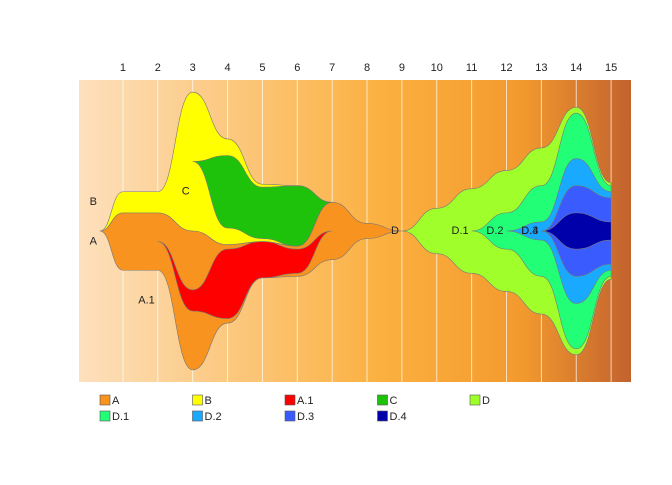 The height and width of the screenshot is (485, 672). What do you see at coordinates (305, 417) in the screenshot?
I see `legend-label: D.3` at bounding box center [305, 417].